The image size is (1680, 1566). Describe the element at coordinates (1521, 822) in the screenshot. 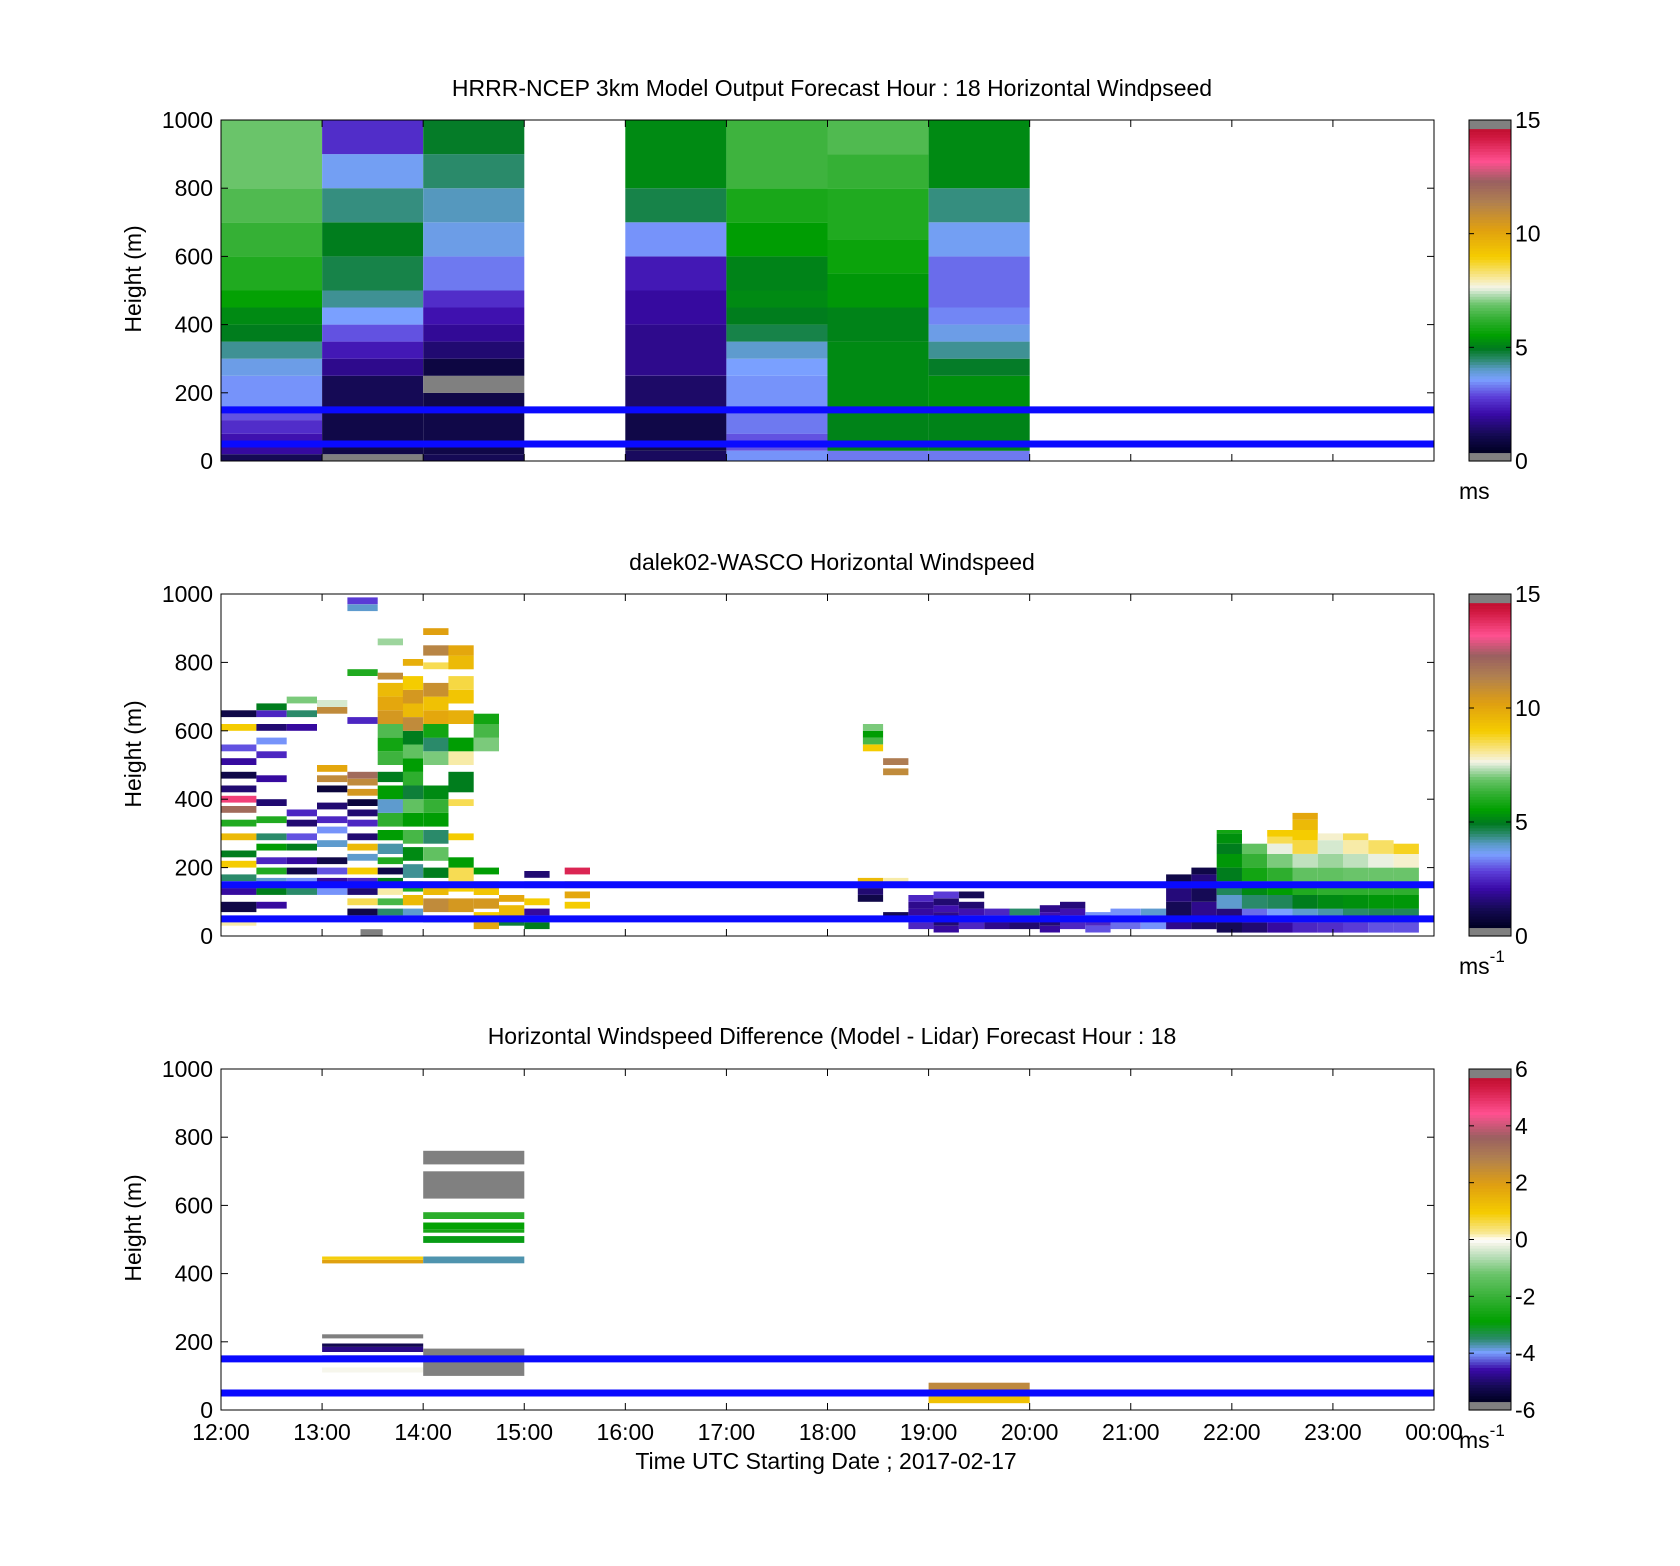

I see `colorbar-tick-label: 5` at that location.